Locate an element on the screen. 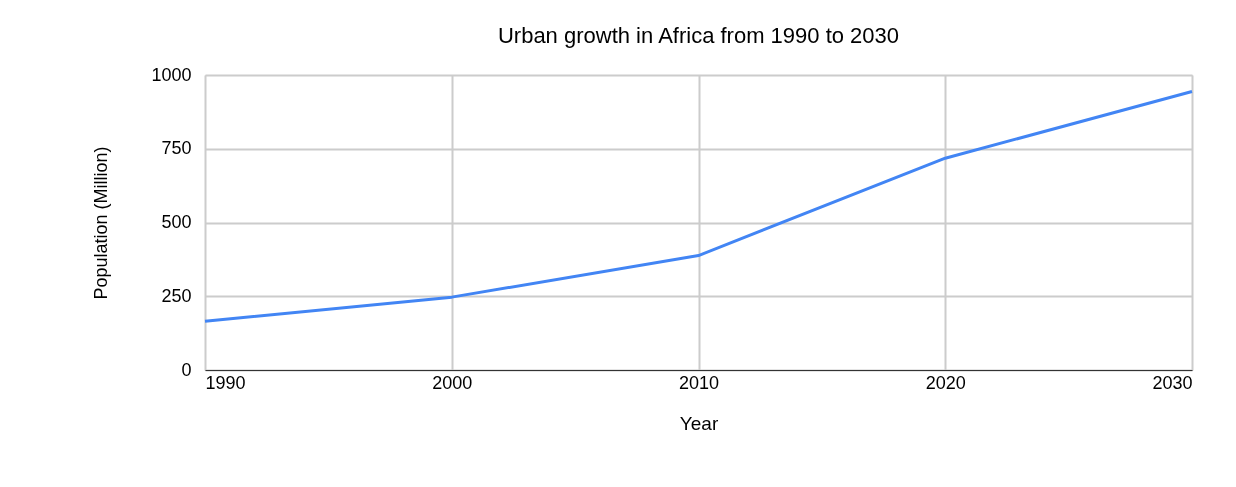 Image resolution: width=1236 pixels, height=487 pixels. x-tick-label: 1990 is located at coordinates (225, 382).